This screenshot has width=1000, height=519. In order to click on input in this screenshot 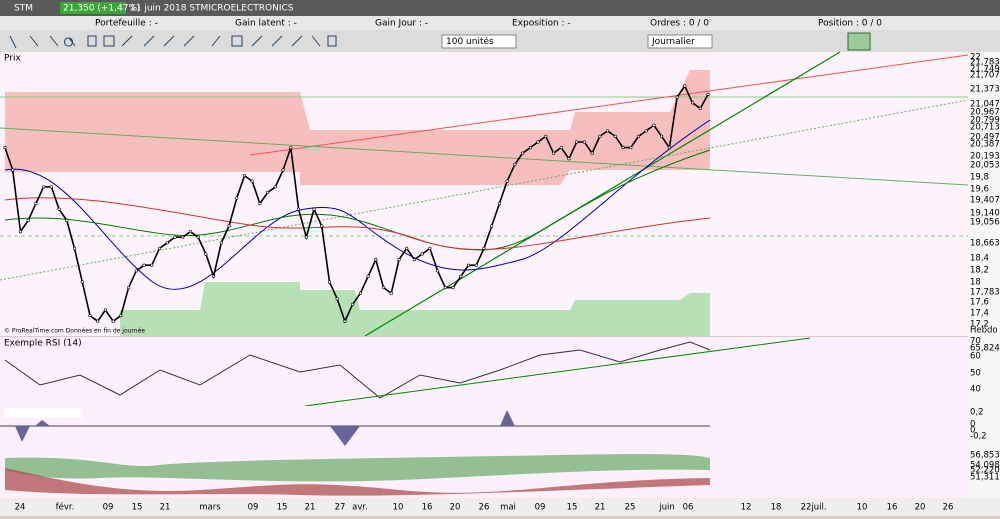, I will do `click(43, 413)`.